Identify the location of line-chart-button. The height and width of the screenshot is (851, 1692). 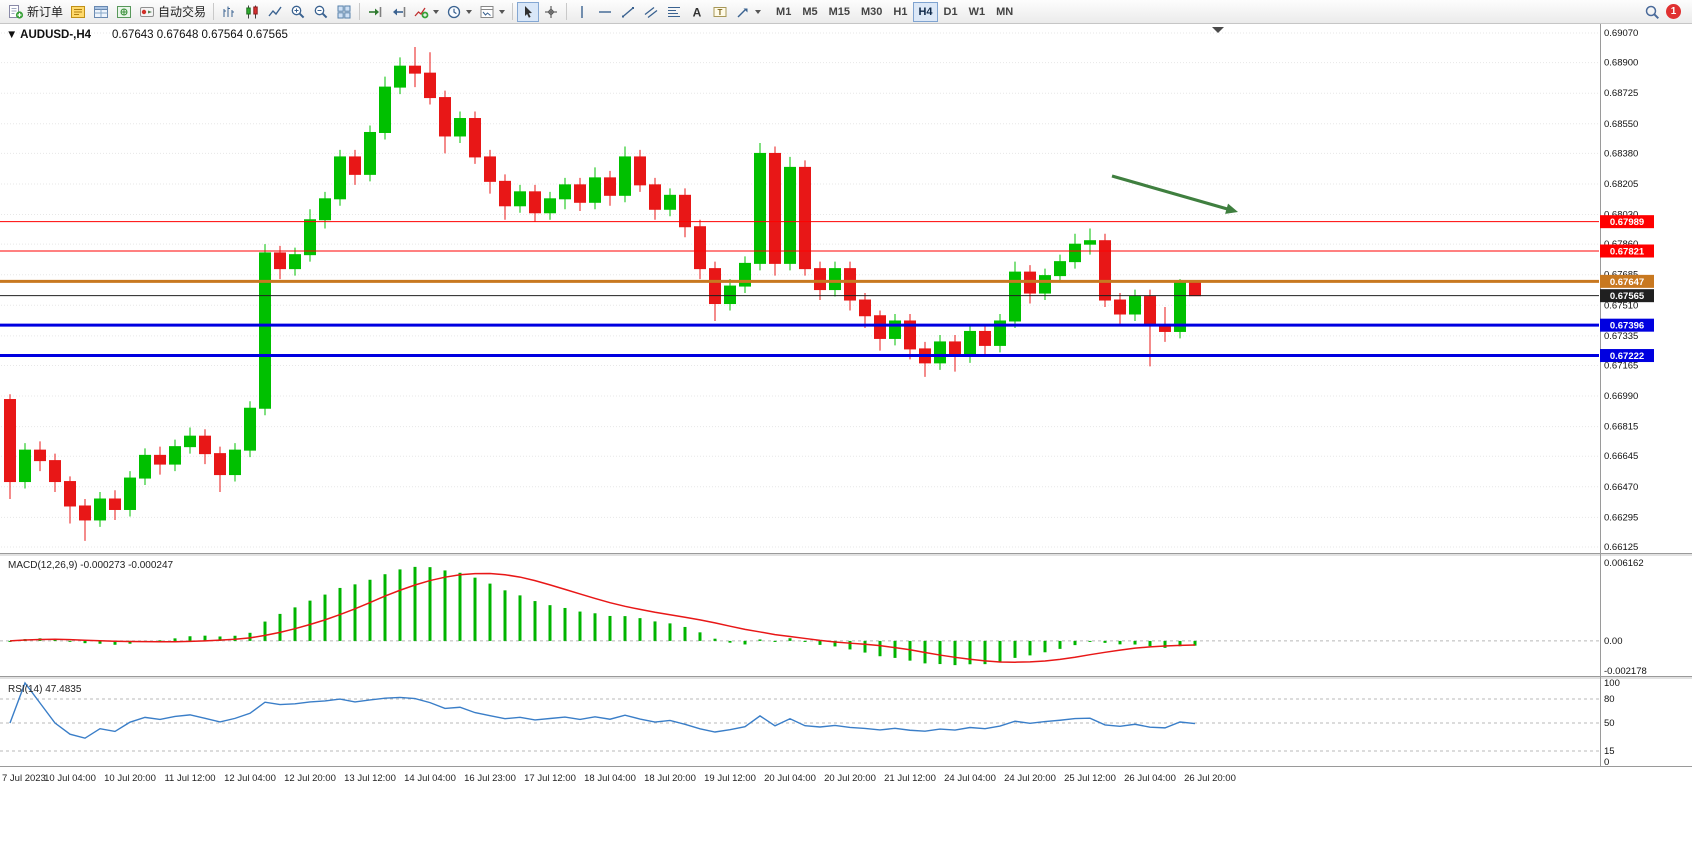
(275, 12).